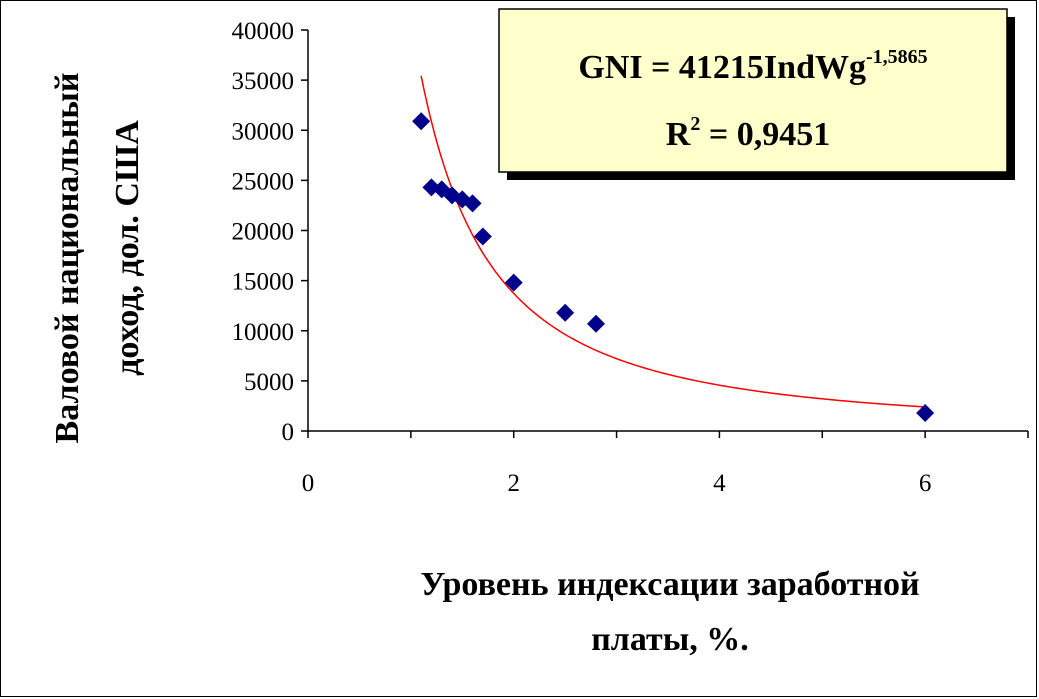 This screenshot has height=699, width=1039. I want to click on x-tick-label: 2, so click(513, 483).